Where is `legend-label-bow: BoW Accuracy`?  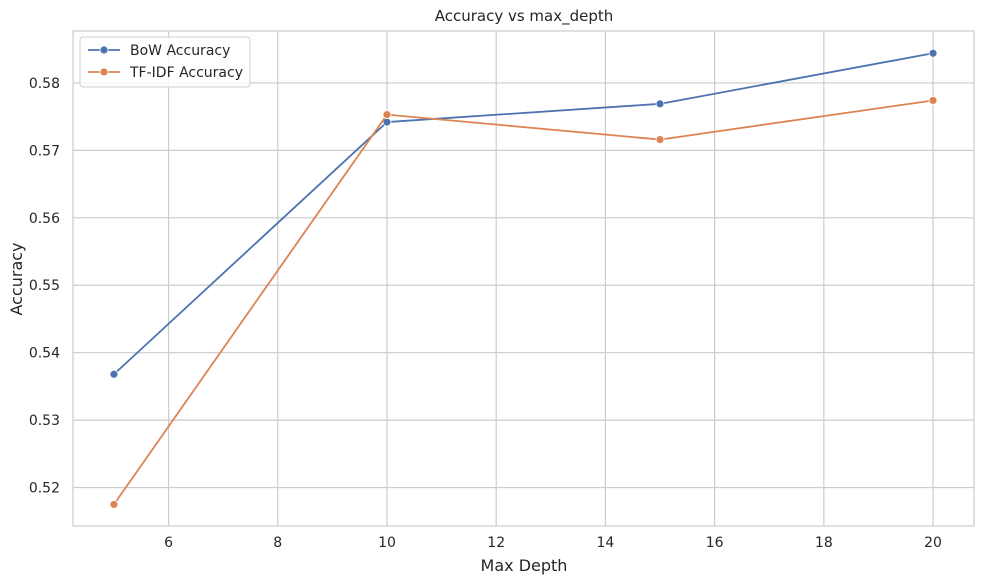
legend-label-bow: BoW Accuracy is located at coordinates (180, 51).